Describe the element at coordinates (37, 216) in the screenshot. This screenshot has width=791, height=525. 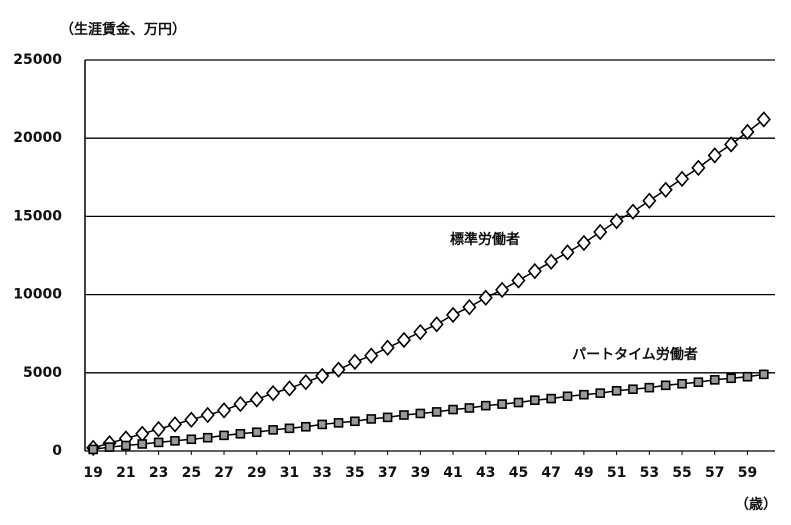
I see `y-tick-label: 15000` at that location.